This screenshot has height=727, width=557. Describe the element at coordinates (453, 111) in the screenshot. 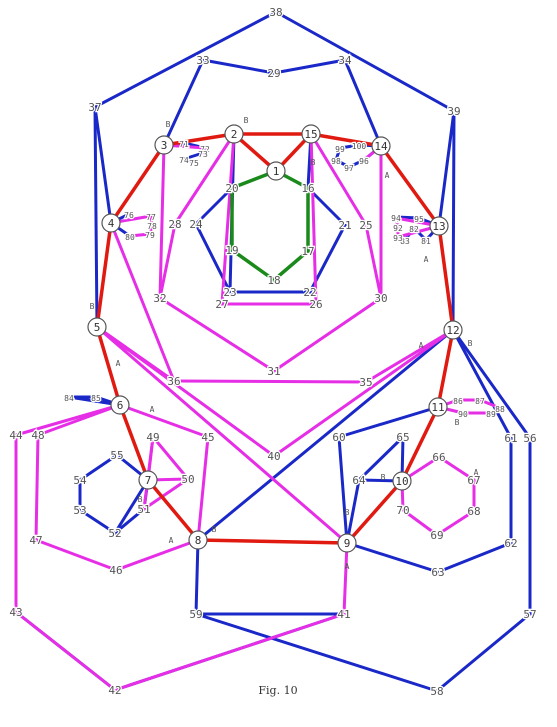

I see `node-39: 39` at that location.